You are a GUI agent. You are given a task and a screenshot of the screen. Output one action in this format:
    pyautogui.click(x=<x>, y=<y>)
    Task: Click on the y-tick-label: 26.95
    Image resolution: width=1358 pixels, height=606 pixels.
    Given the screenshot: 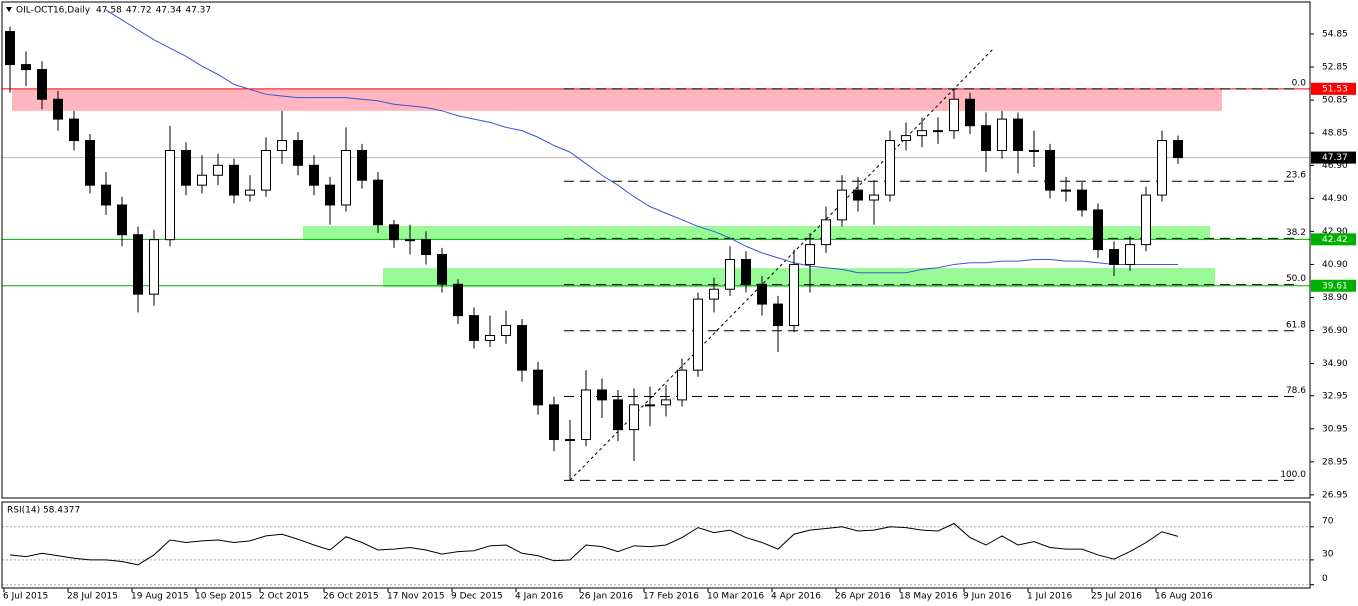 What is the action you would take?
    pyautogui.click(x=1335, y=495)
    